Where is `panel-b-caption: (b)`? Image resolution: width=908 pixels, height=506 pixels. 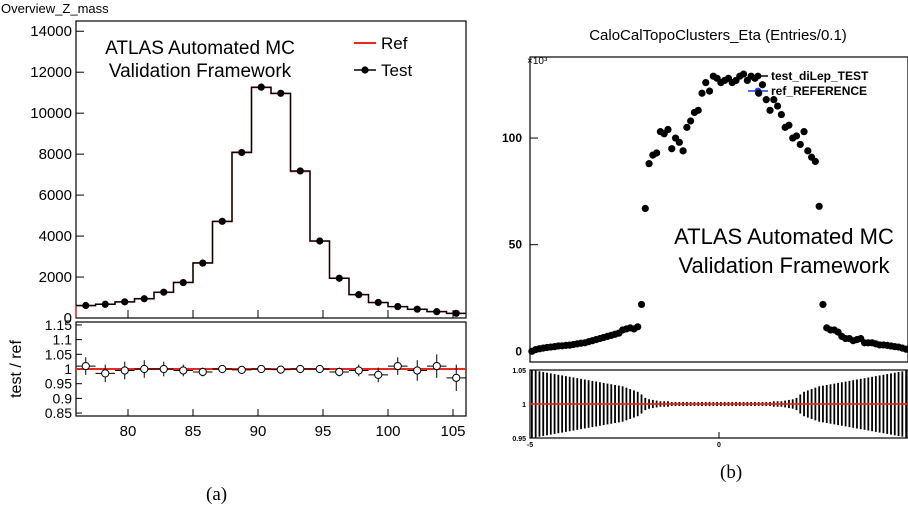 panel-b-caption: (b) is located at coordinates (731, 472).